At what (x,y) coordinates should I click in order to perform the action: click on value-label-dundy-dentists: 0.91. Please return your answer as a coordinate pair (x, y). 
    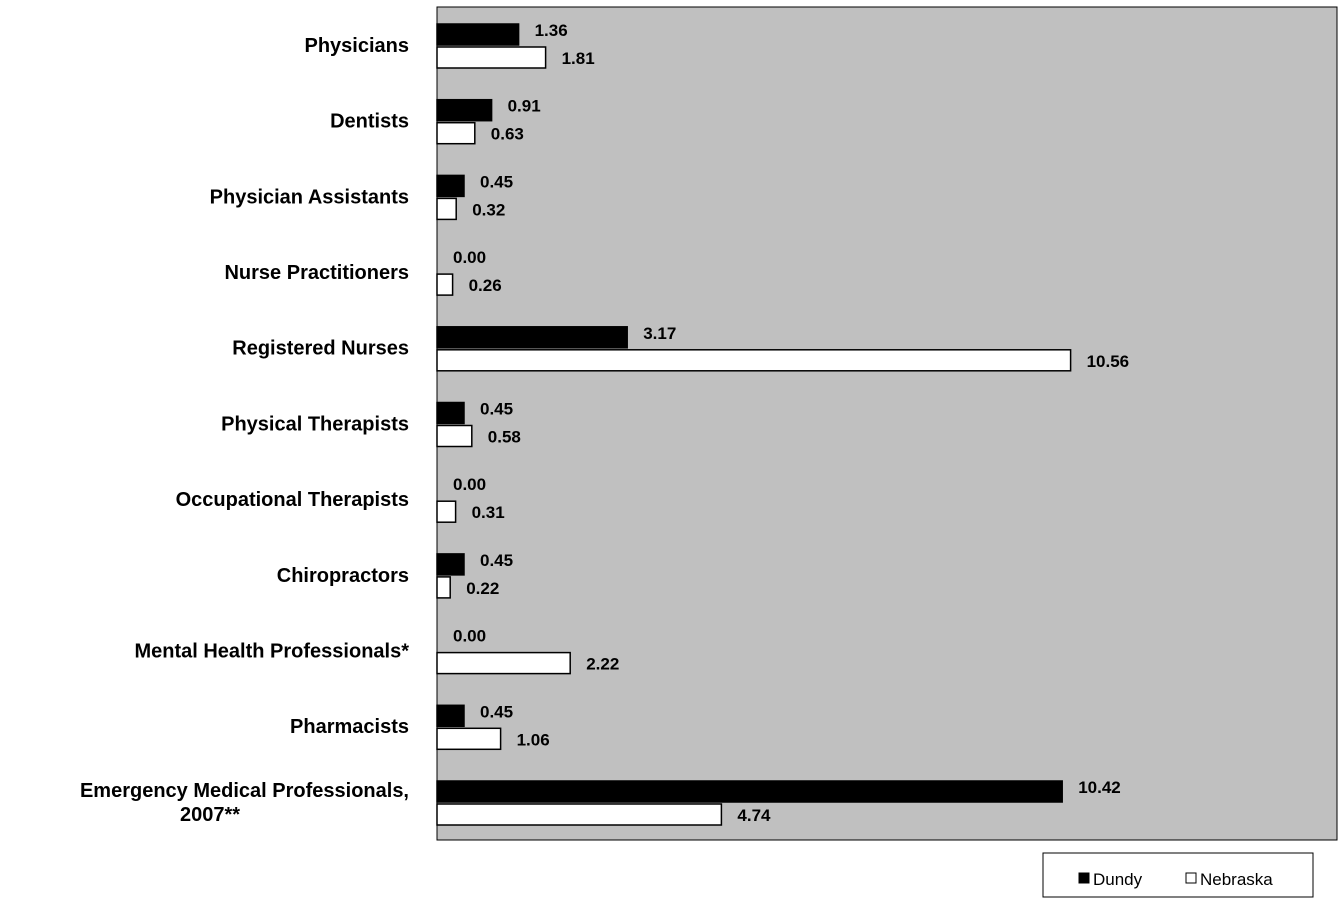
    Looking at the image, I should click on (524, 106).